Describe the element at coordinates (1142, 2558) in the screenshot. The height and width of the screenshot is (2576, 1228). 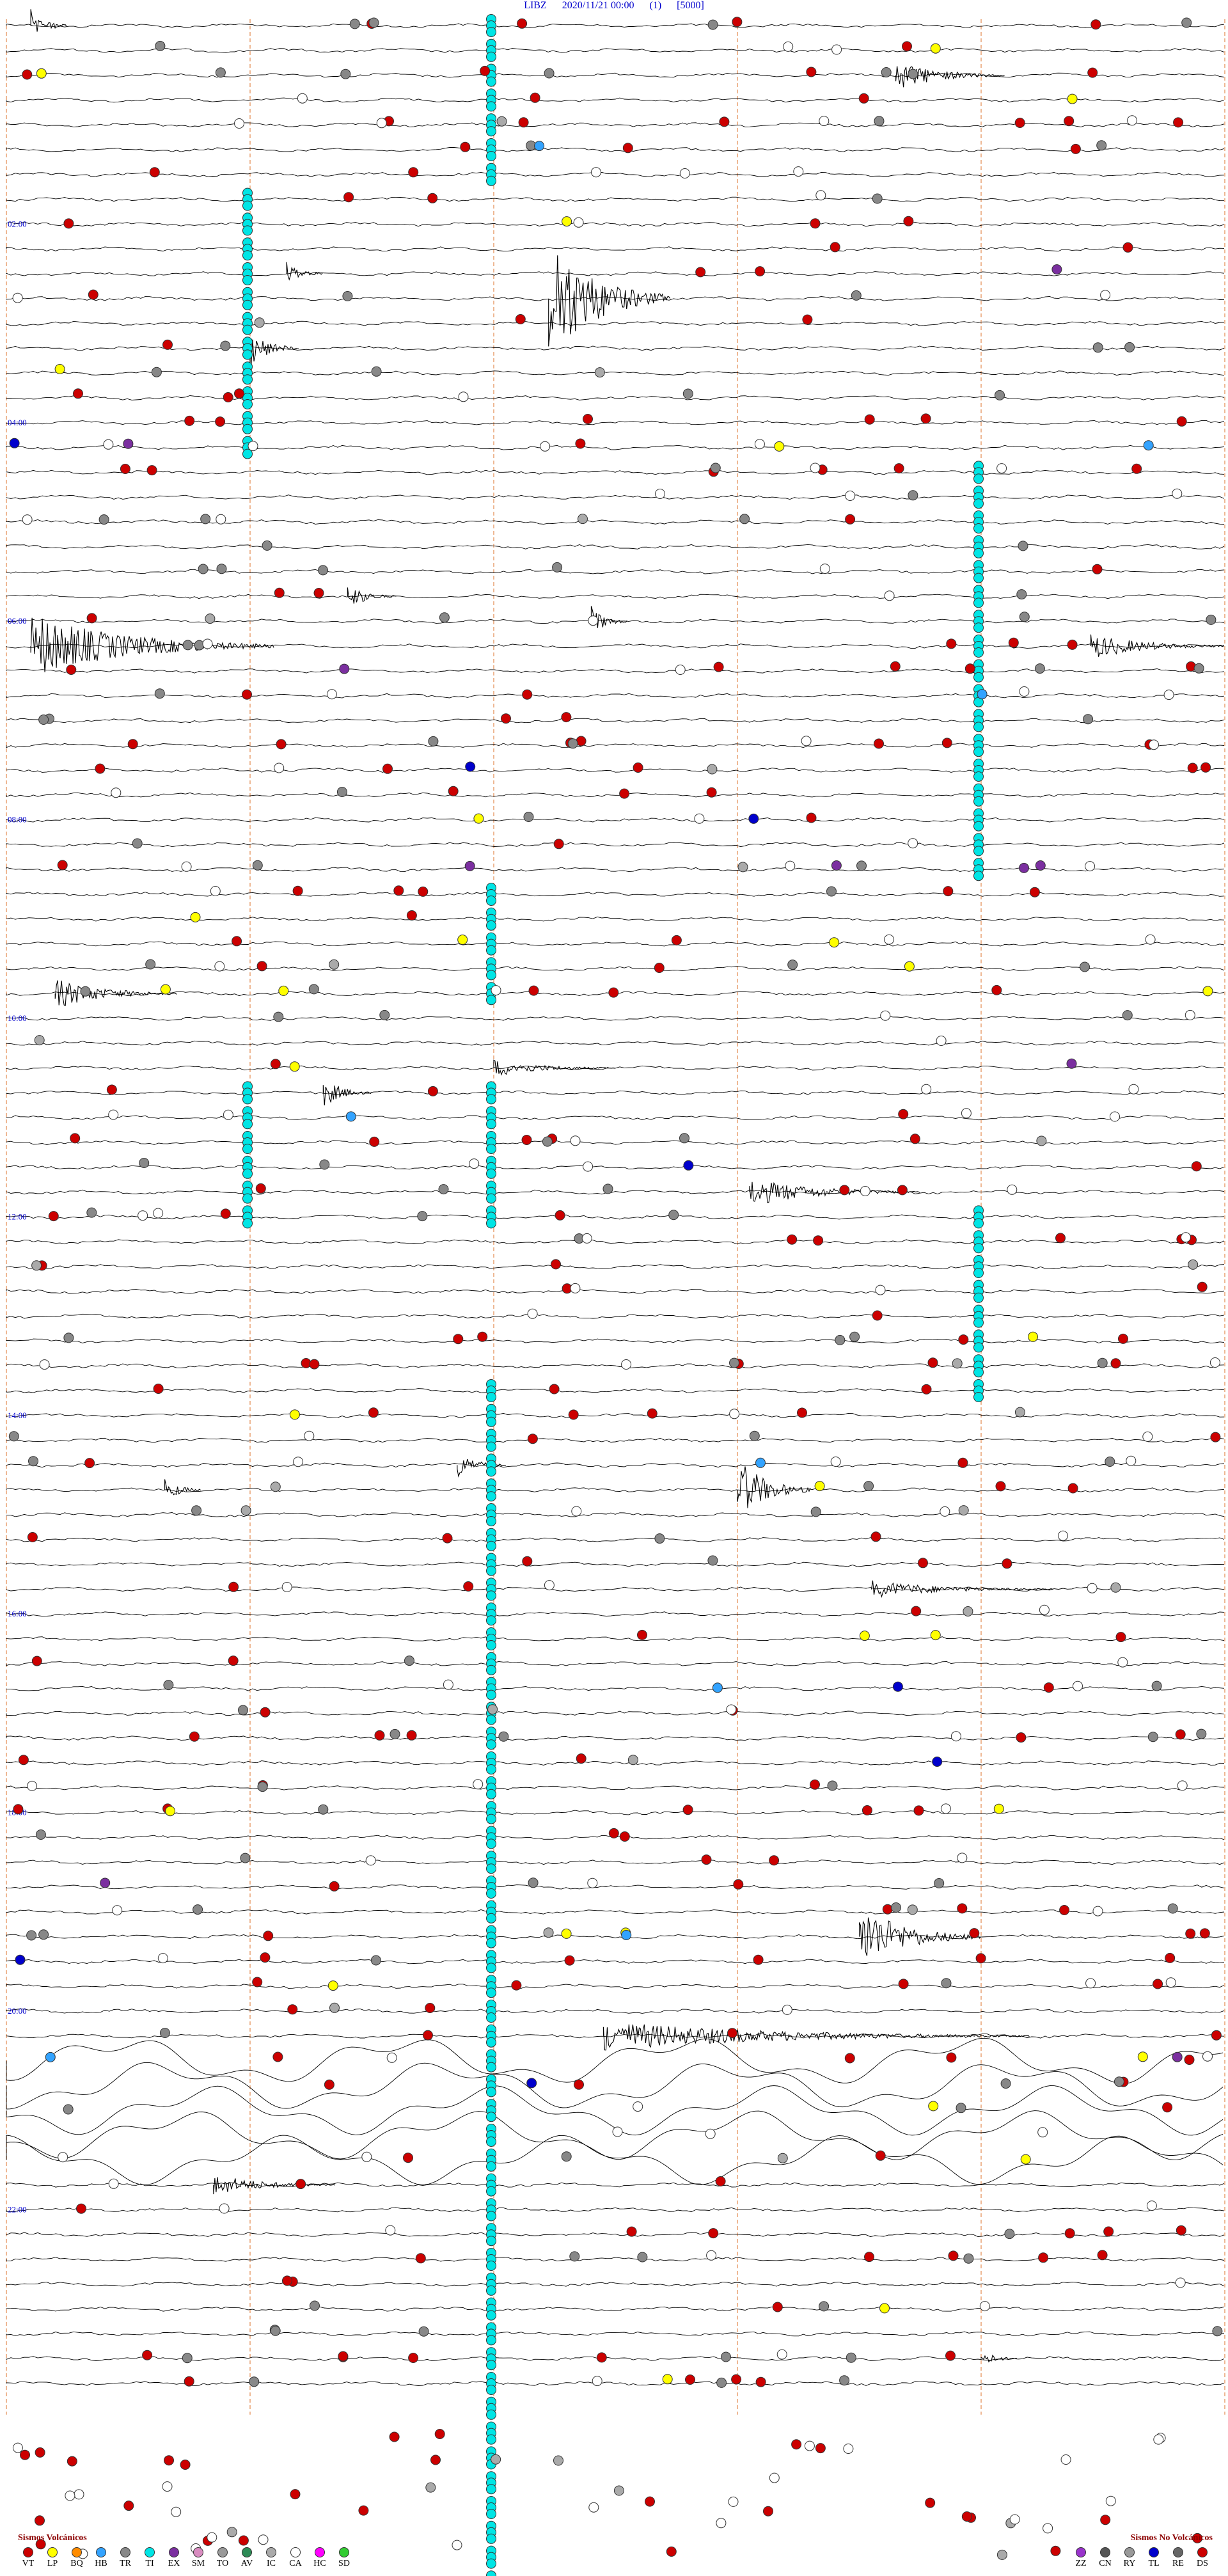
I see `nonvolcanic-legend-items: ZZ CN RY TL RE DS` at that location.